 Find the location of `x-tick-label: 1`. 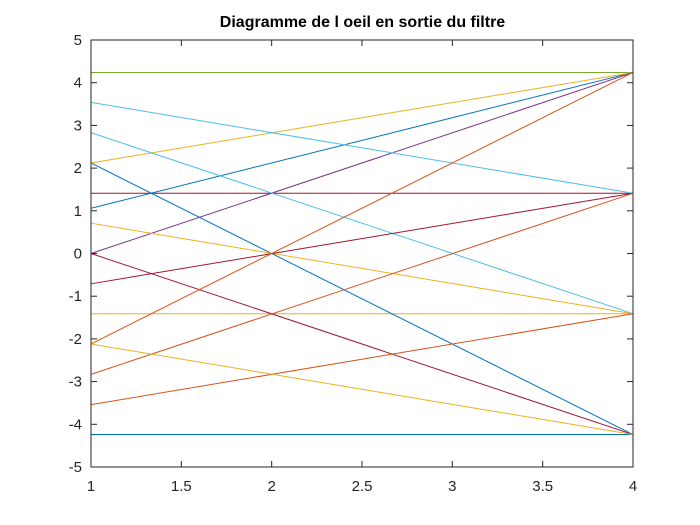

x-tick-label: 1 is located at coordinates (91, 486).